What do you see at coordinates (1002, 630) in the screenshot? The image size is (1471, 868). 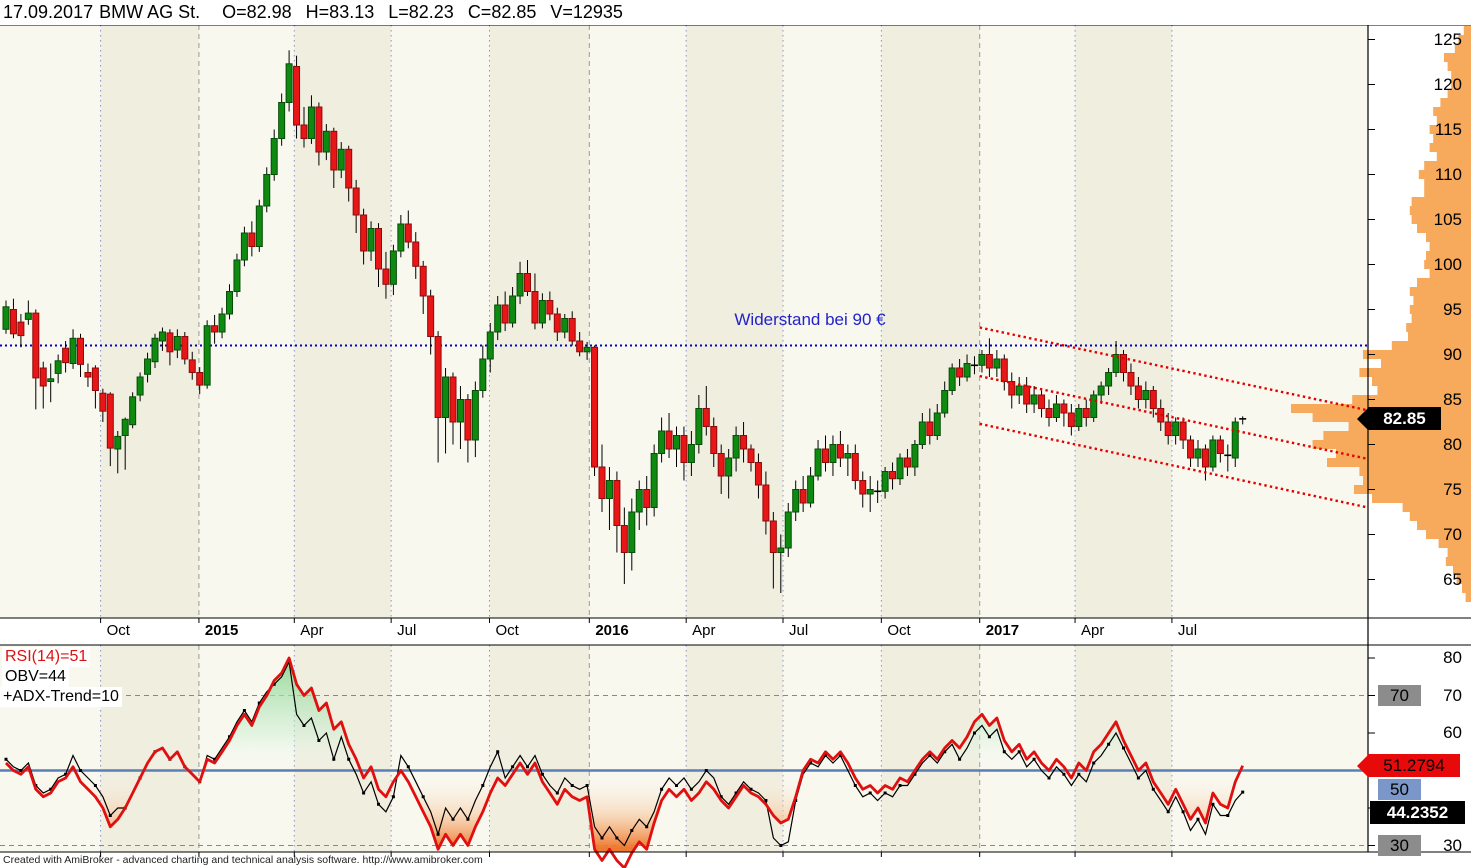 I see `time-axis-label: 2017` at bounding box center [1002, 630].